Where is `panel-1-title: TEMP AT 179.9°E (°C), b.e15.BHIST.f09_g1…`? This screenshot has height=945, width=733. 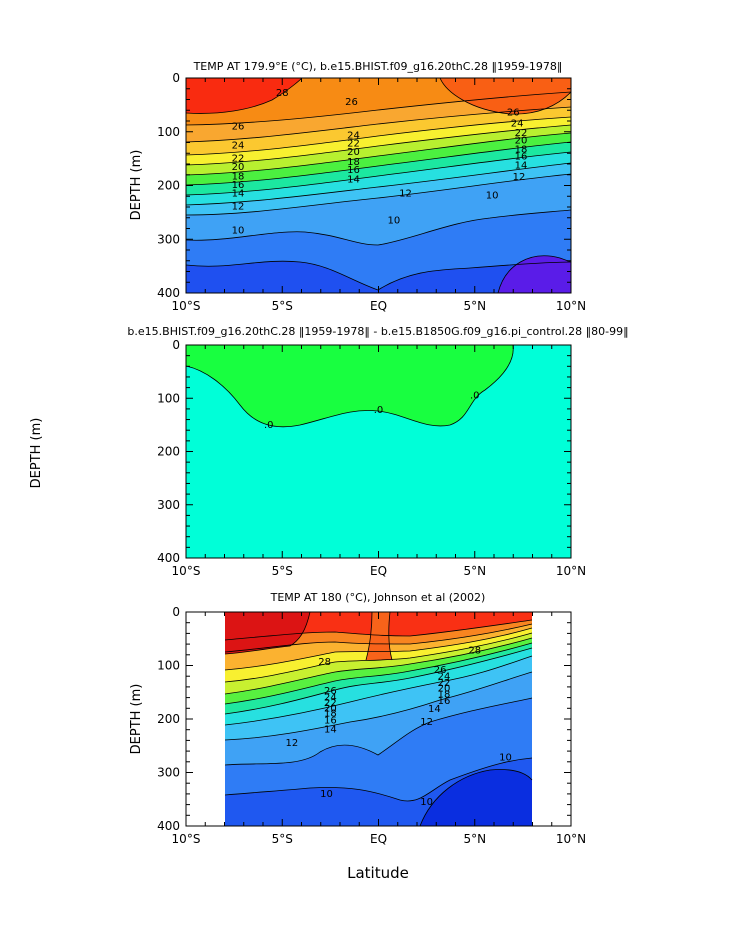
panel-1-title: TEMP AT 179.9°E (°C), b.e15.BHIST.f09_g1… is located at coordinates (378, 66).